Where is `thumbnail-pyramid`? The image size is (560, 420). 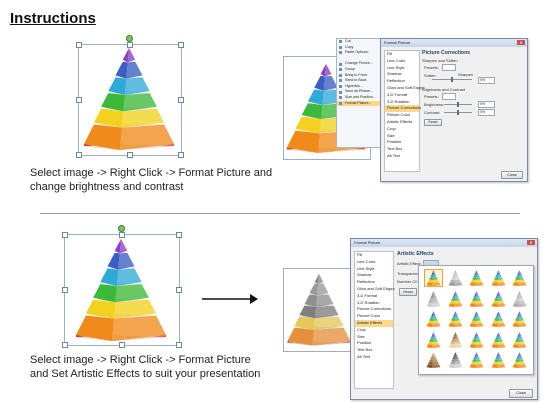 thumbnail-pyramid is located at coordinates (433, 339).